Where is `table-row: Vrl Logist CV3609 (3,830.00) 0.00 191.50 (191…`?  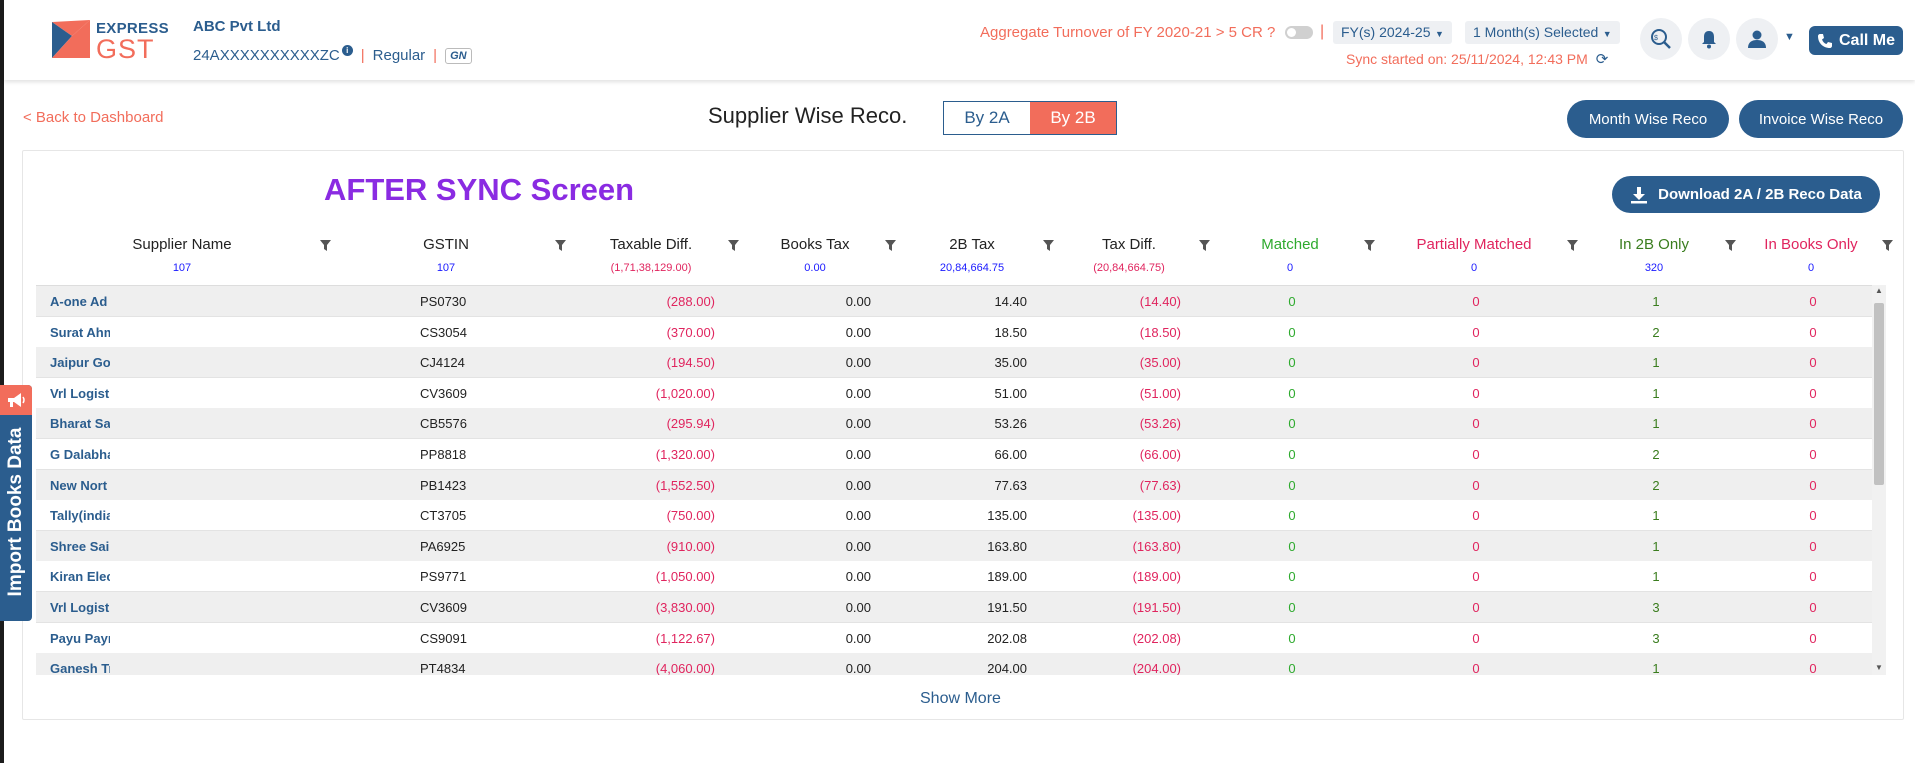 table-row: Vrl Logist CV3609 (3,830.00) 0.00 191.50 (191… is located at coordinates (954, 607).